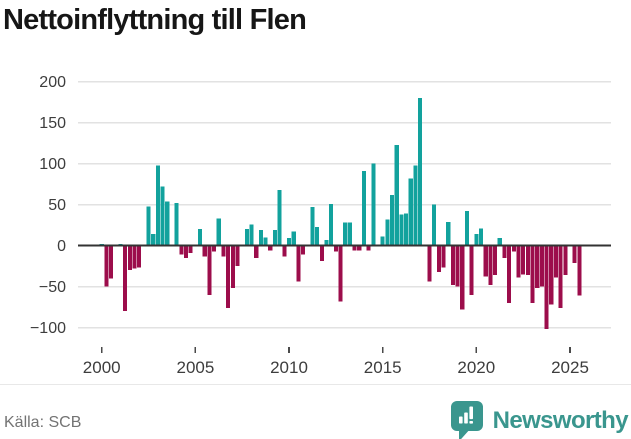 The image size is (631, 439). Describe the element at coordinates (509, 274) in the screenshot. I see `bar-2021Q4` at that location.